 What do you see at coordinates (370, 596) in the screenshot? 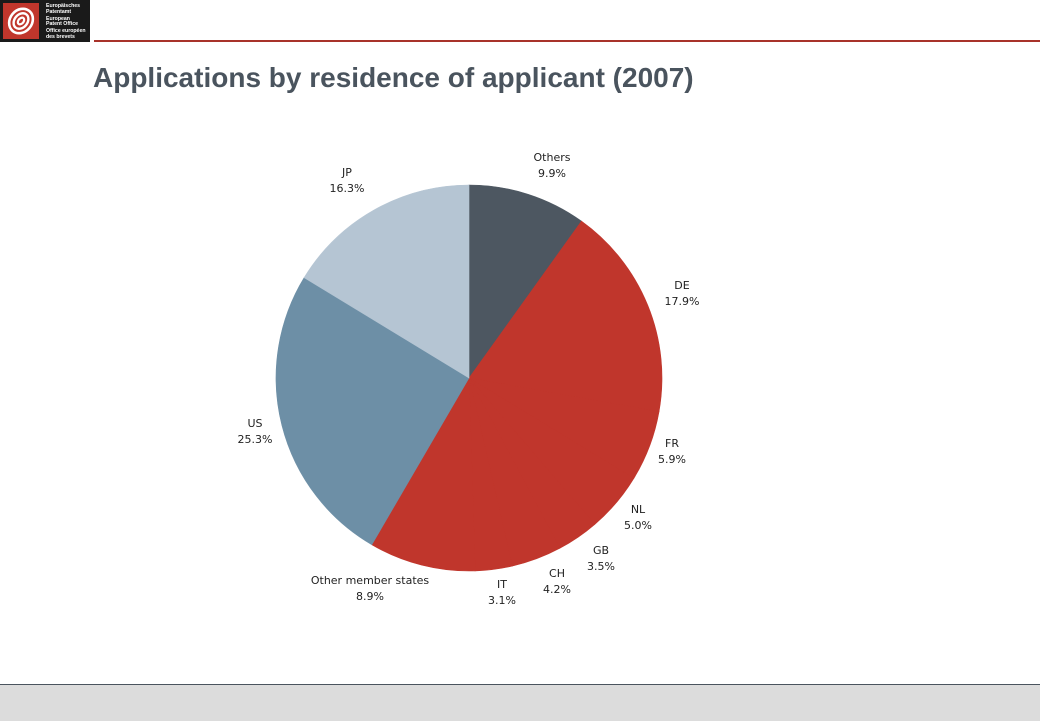
I see `slice-label-value: 8.9%` at bounding box center [370, 596].